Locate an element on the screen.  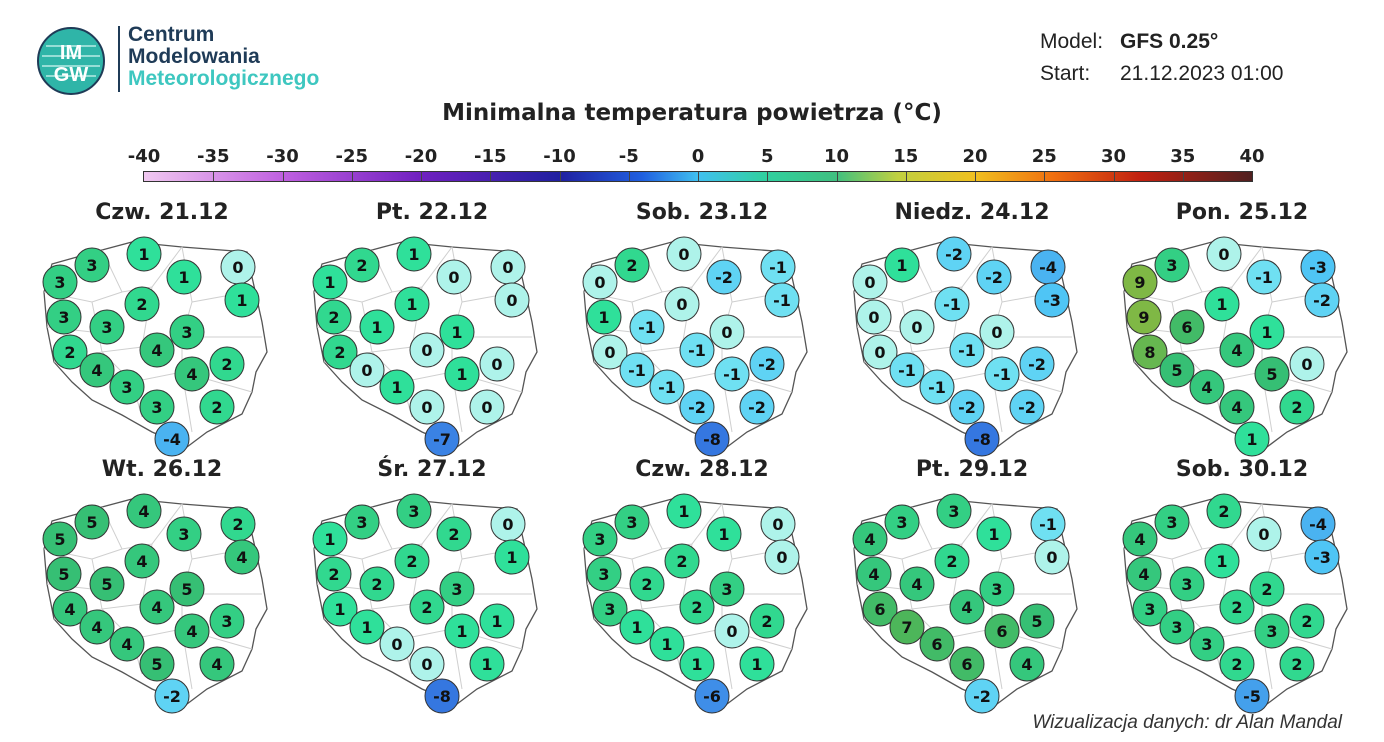
temperature-station: -8 is located at coordinates (442, 696).